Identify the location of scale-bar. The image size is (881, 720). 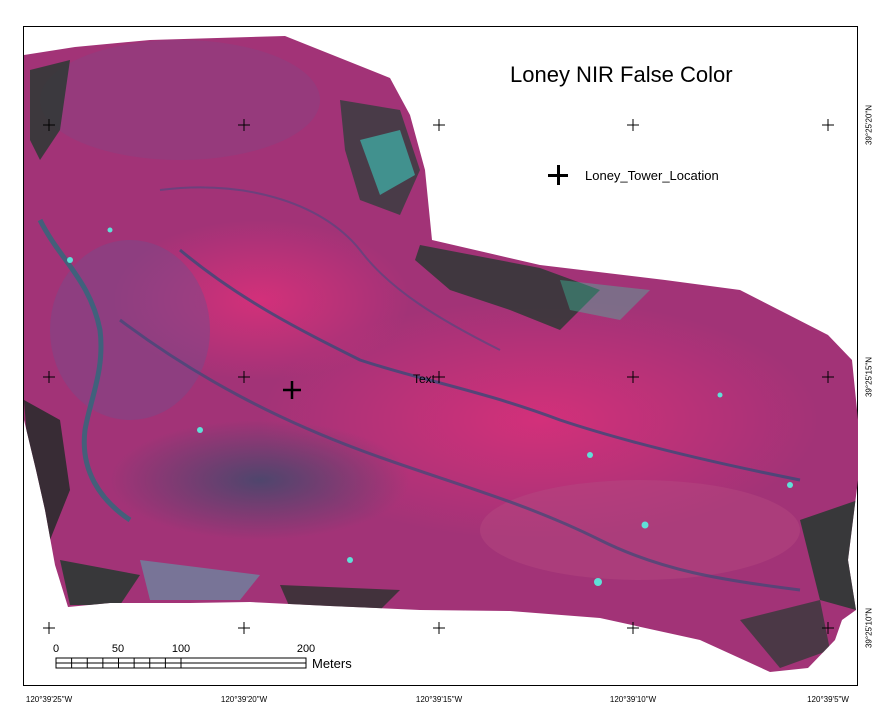
(181, 663).